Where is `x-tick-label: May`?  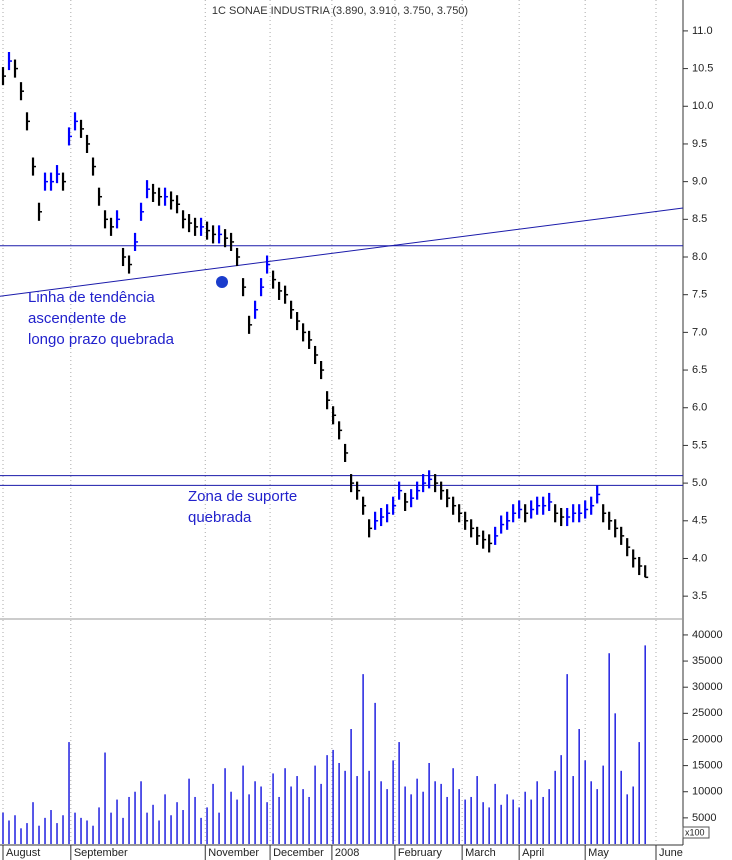
x-tick-label: May is located at coordinates (598, 853).